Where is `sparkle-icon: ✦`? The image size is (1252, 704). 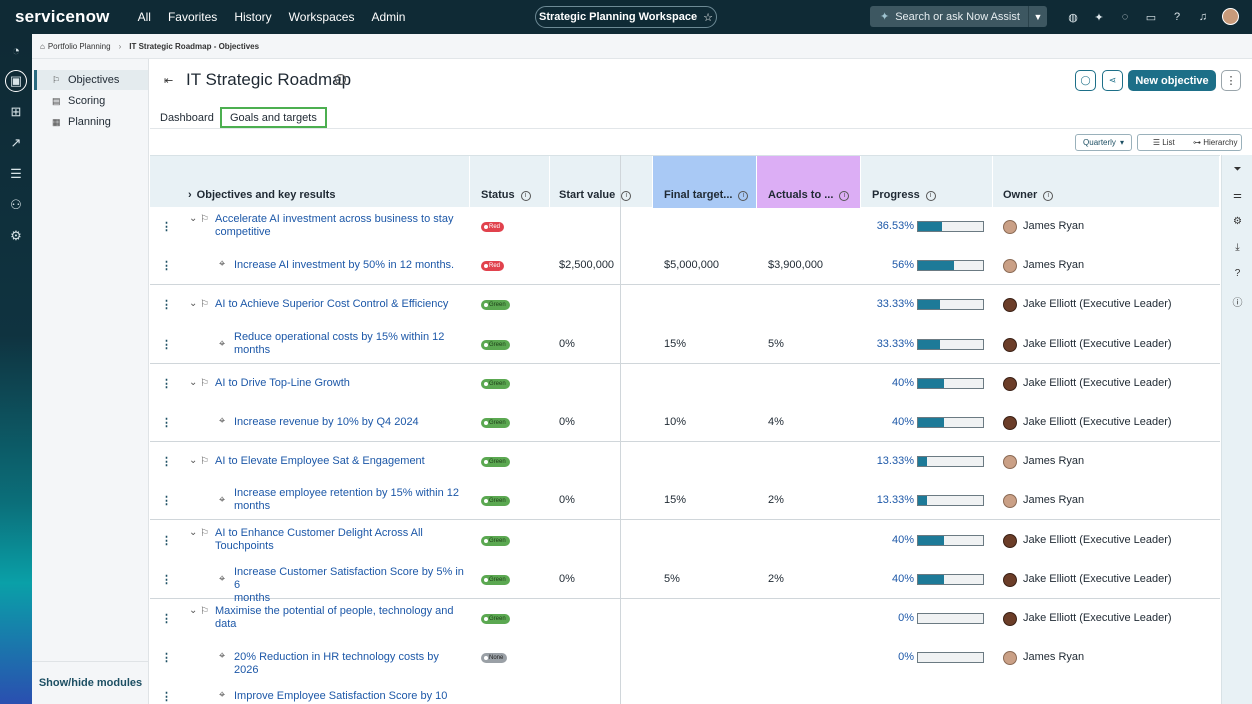 sparkle-icon: ✦ is located at coordinates (1099, 17).